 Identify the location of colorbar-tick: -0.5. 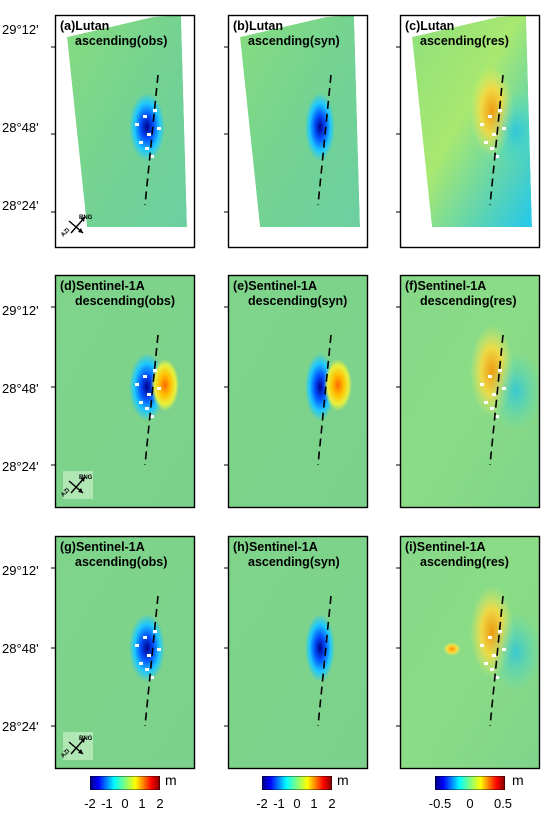
(440, 803).